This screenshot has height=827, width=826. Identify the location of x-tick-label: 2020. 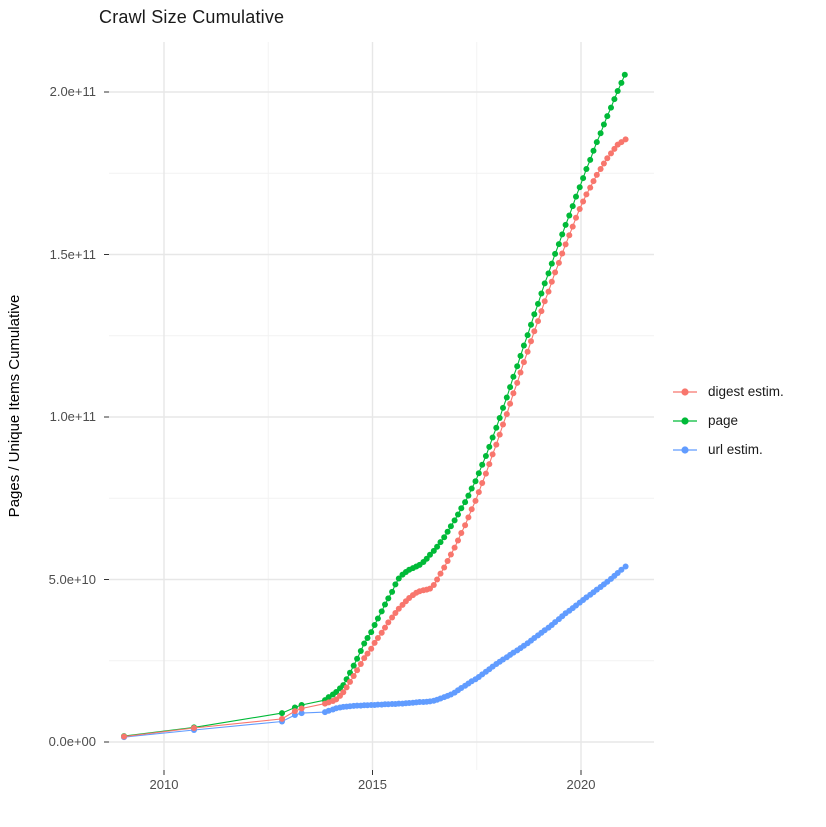
(581, 784).